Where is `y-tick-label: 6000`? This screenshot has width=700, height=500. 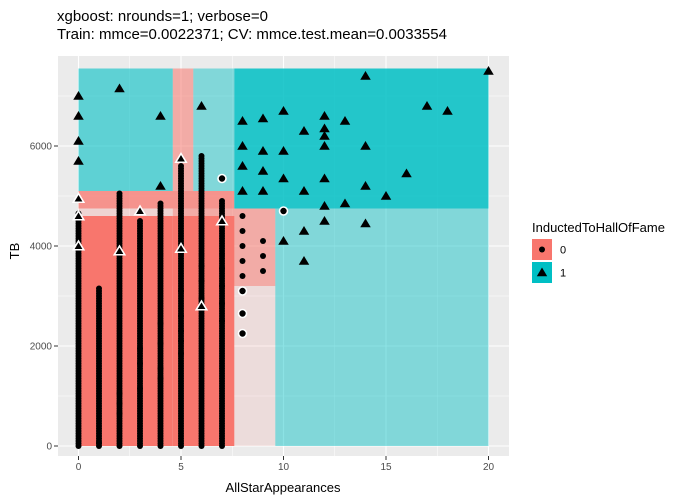
y-tick-label: 6000 is located at coordinates (41, 147).